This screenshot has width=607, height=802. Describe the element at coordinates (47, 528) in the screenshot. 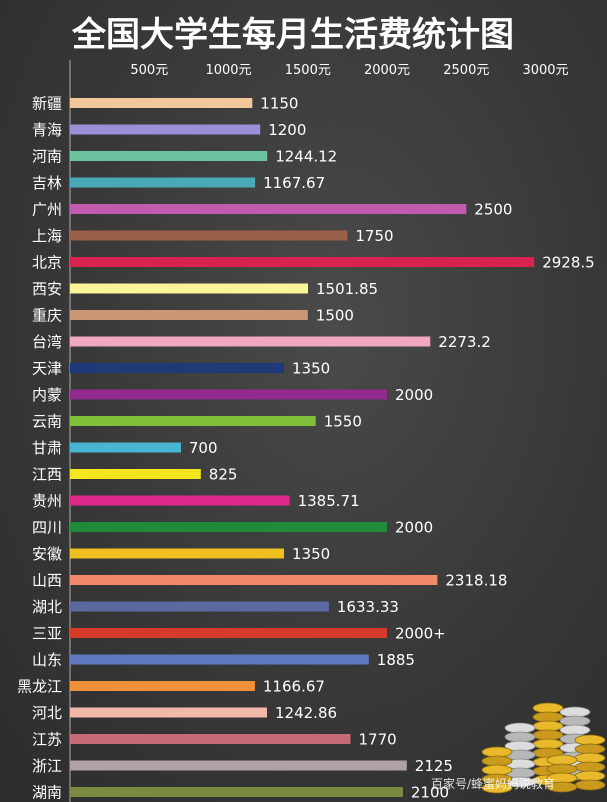

I see `category-label: 四川` at that location.